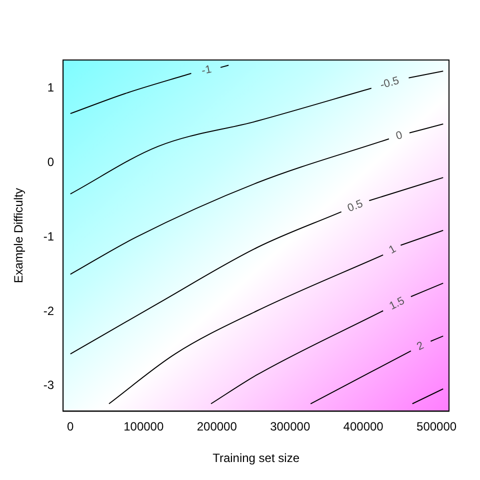 This screenshot has width=480, height=480. I want to click on x-tick-label: 500000, so click(436, 427).